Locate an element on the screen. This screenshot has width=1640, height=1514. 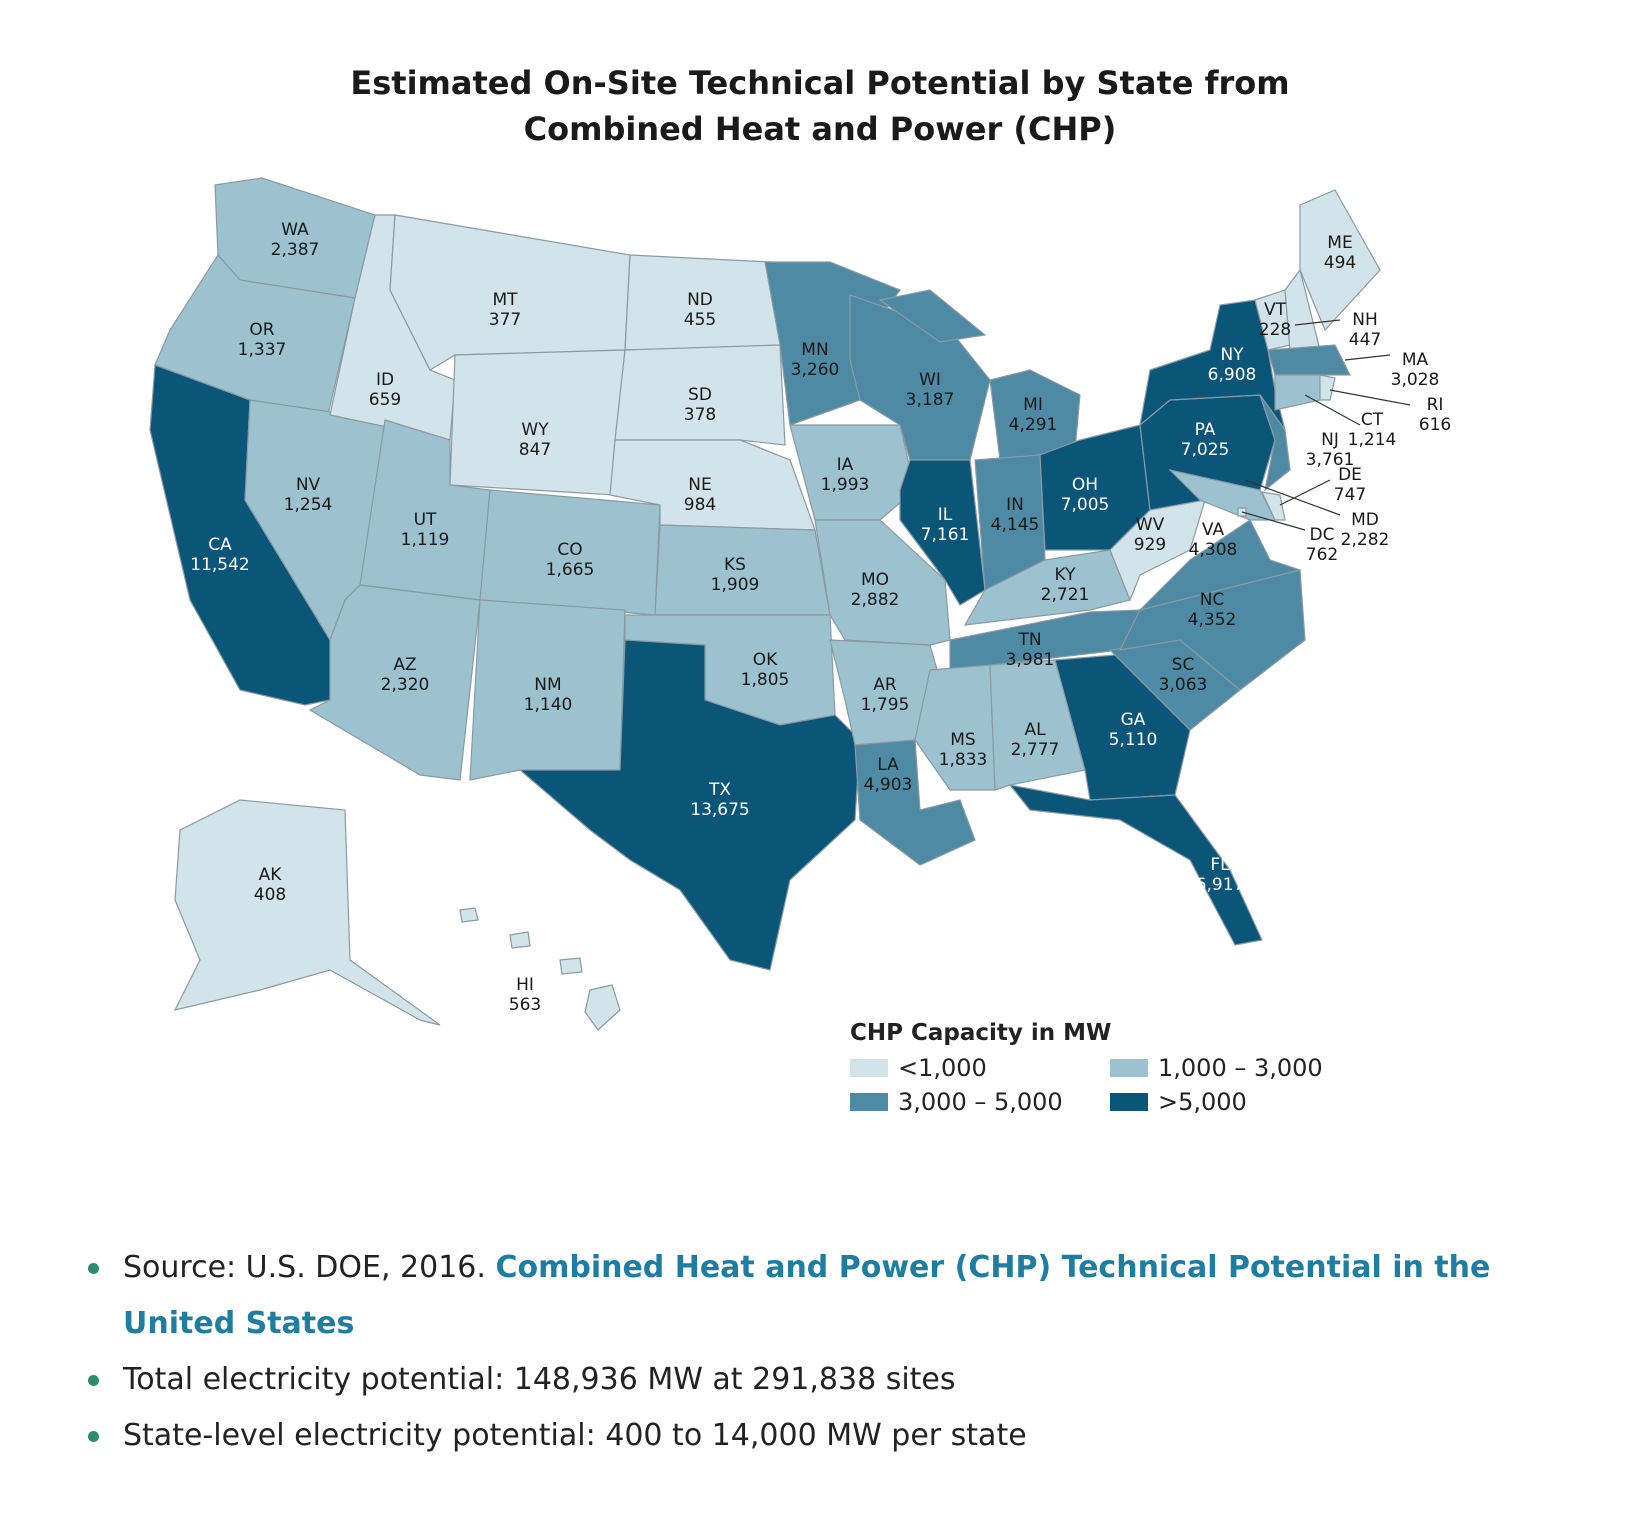
state-value: 1,140 is located at coordinates (548, 705).